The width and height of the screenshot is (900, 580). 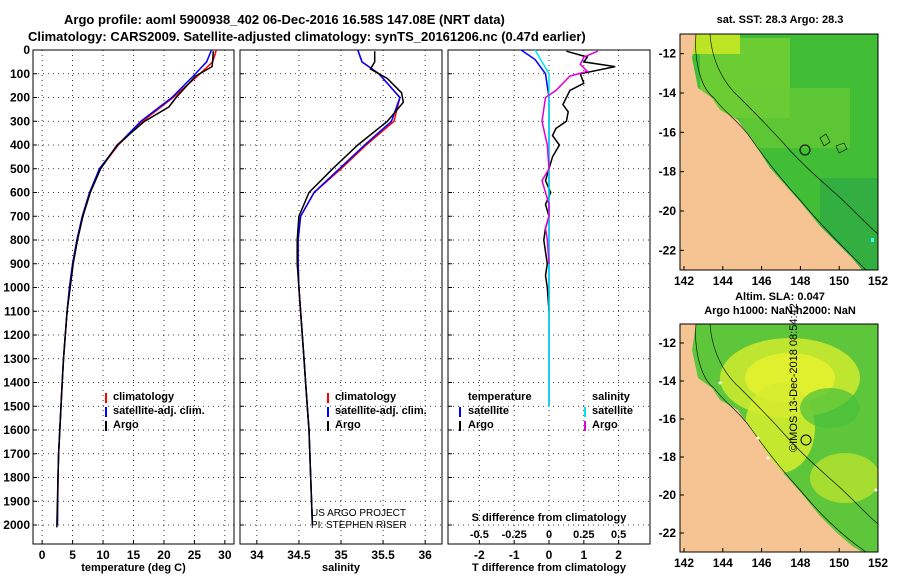 What do you see at coordinates (350, 288) in the screenshot?
I see `salinity-series-argo` at bounding box center [350, 288].